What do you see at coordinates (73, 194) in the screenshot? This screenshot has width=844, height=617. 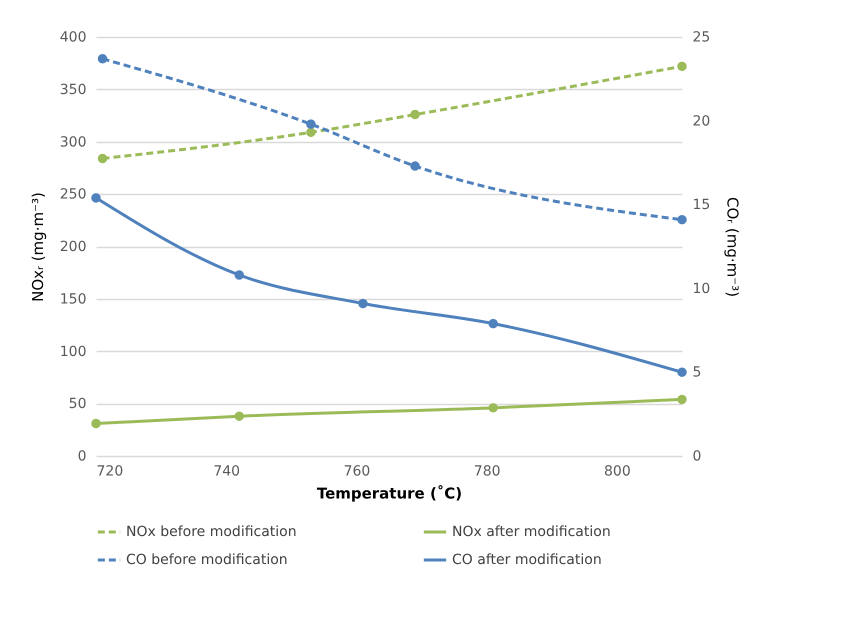 I see `y-tick-label: 250` at bounding box center [73, 194].